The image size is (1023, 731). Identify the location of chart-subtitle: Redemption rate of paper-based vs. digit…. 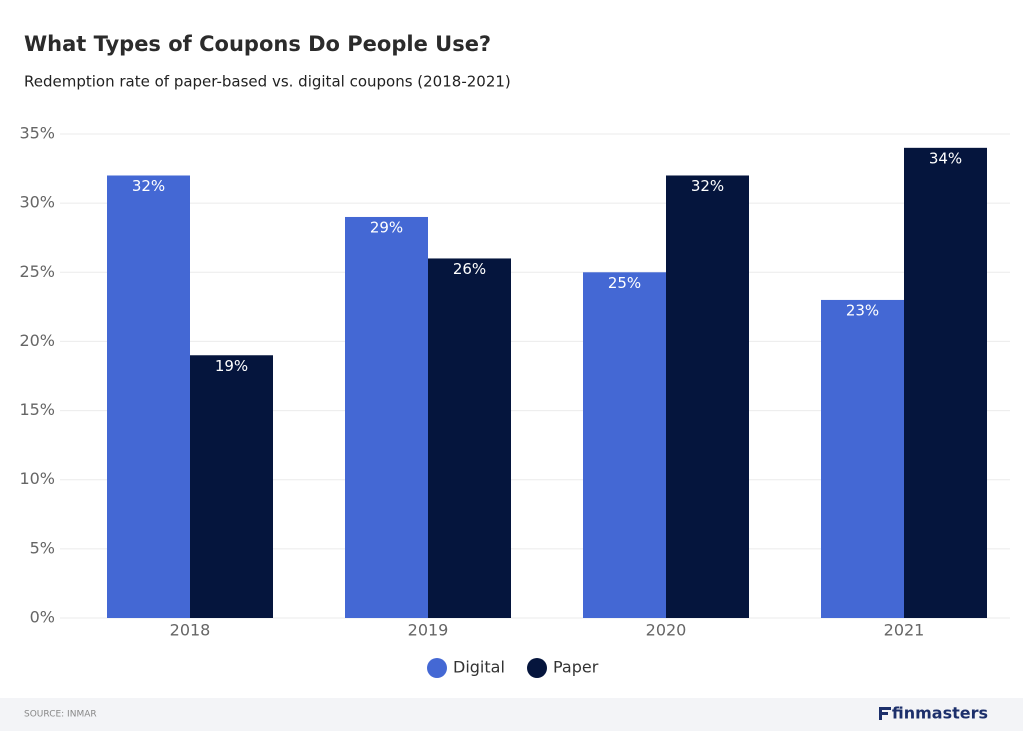
(267, 82).